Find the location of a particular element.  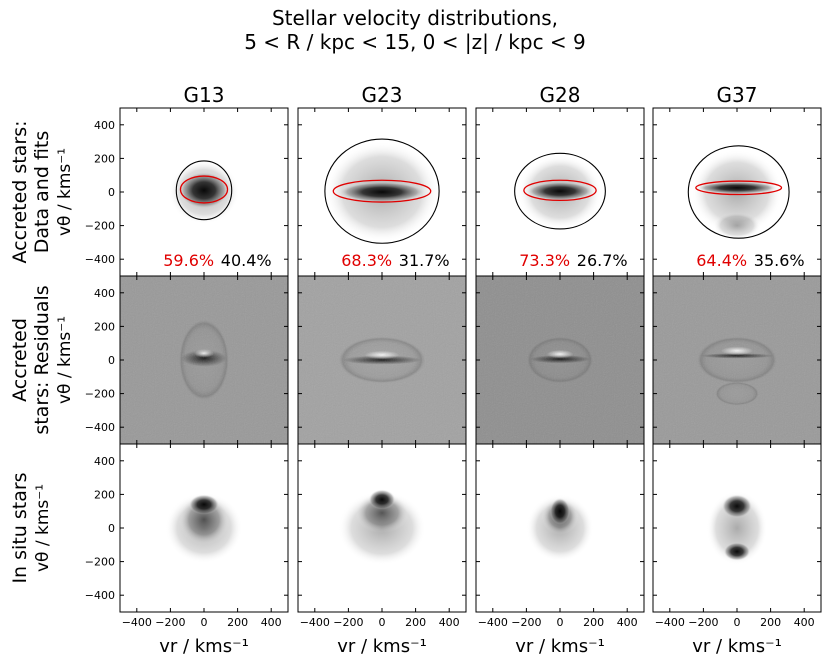

red-component-fraction: 64.4% is located at coordinates (721, 260).